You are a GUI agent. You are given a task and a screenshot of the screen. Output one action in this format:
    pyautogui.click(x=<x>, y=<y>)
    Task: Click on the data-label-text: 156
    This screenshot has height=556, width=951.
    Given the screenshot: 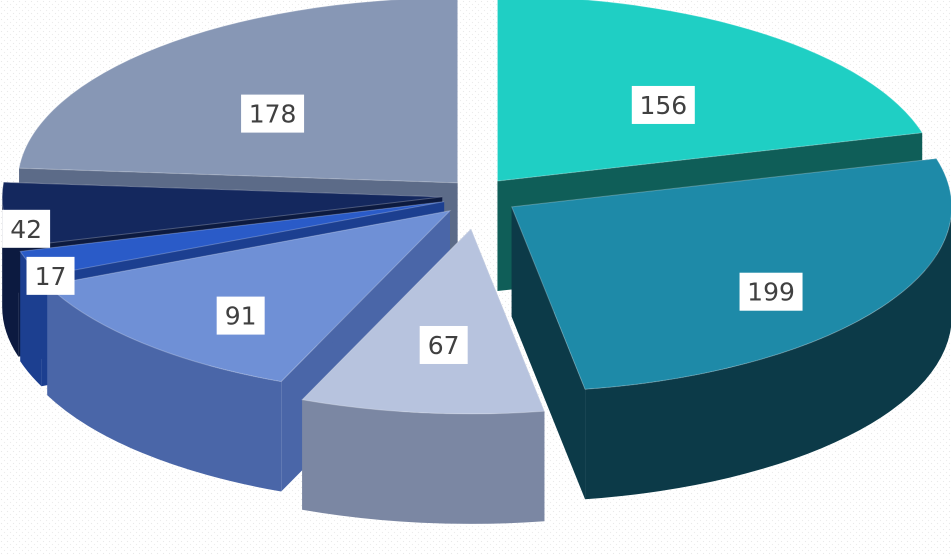 What is the action you would take?
    pyautogui.click(x=663, y=105)
    